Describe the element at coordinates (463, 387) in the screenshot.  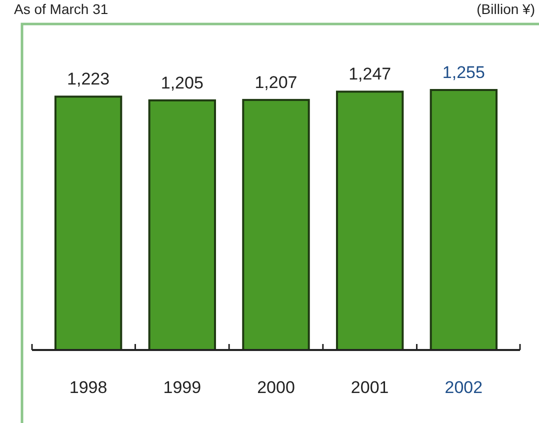
I see `x-tick-label: 2002` at that location.